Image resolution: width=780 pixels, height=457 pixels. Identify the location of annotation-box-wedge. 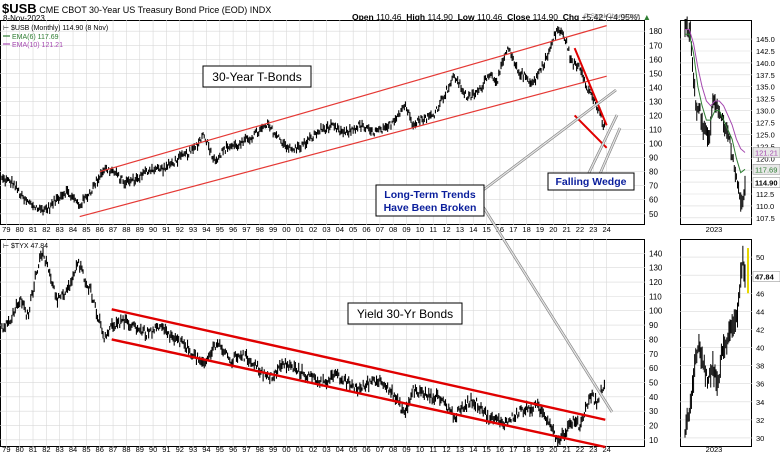
(591, 181).